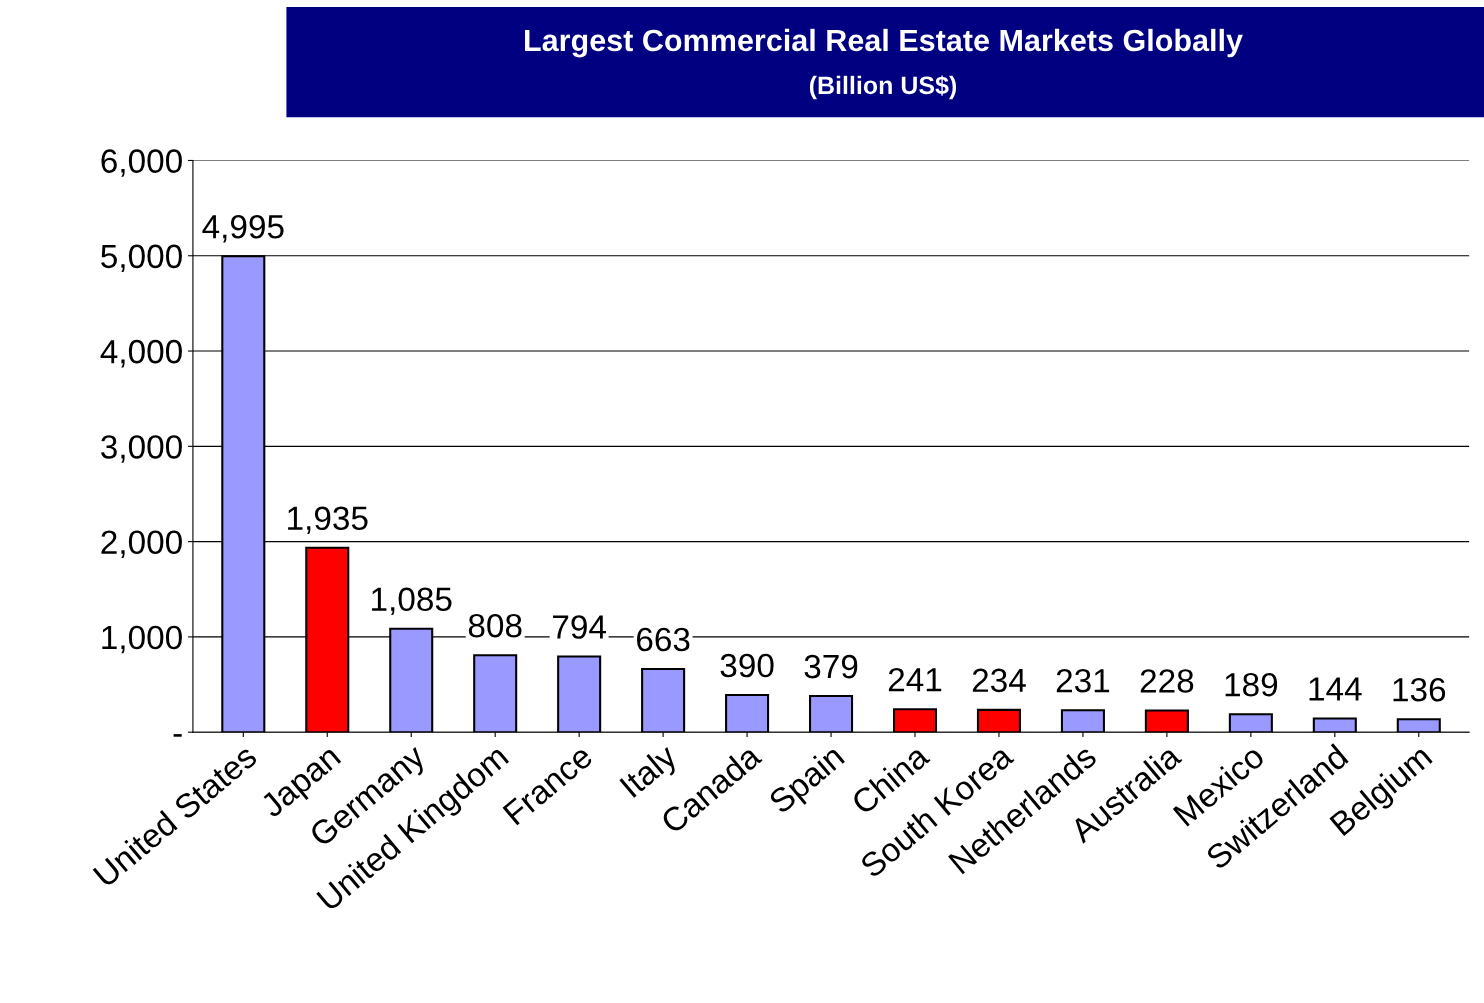 This screenshot has width=1484, height=1003. Describe the element at coordinates (243, 228) in the screenshot. I see `data-label: 4,995` at that location.